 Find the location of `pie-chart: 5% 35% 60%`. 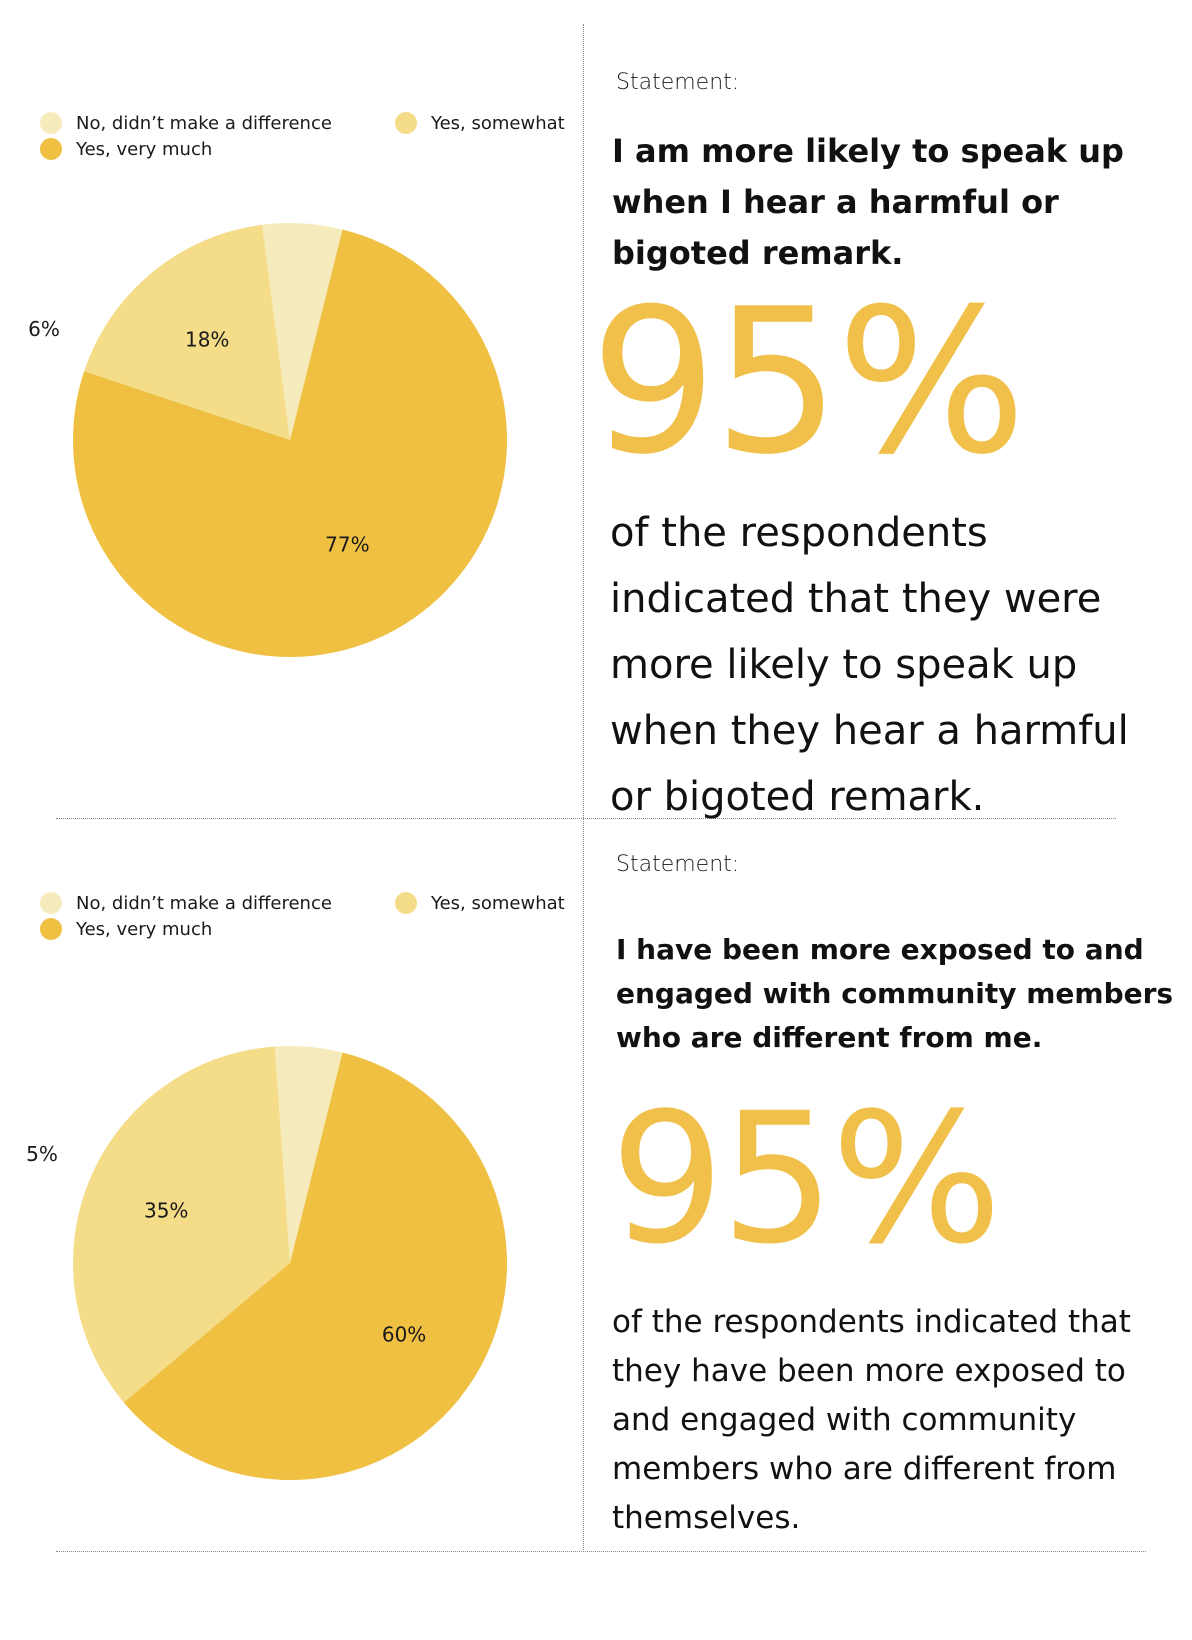

pie-chart: 5% 35% 60% is located at coordinates (267, 1263).